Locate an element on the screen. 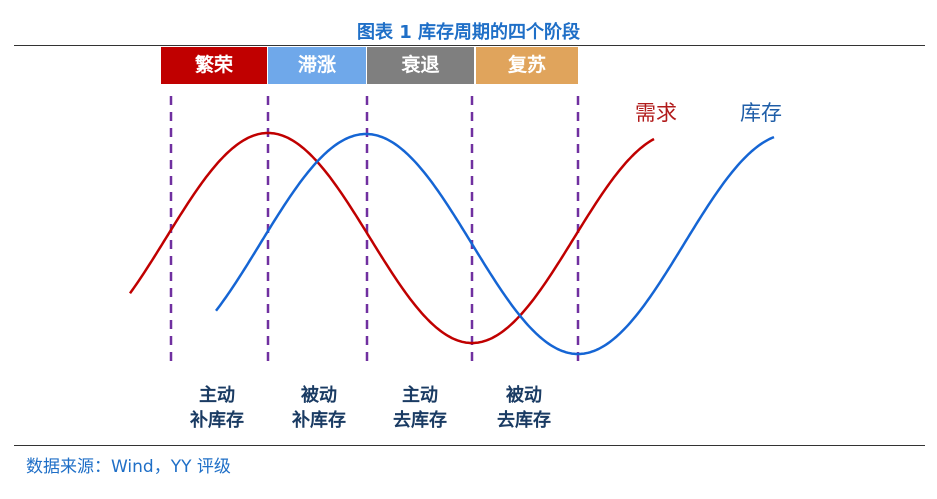 The width and height of the screenshot is (937, 499). legend-inventory: 库存 is located at coordinates (761, 113).